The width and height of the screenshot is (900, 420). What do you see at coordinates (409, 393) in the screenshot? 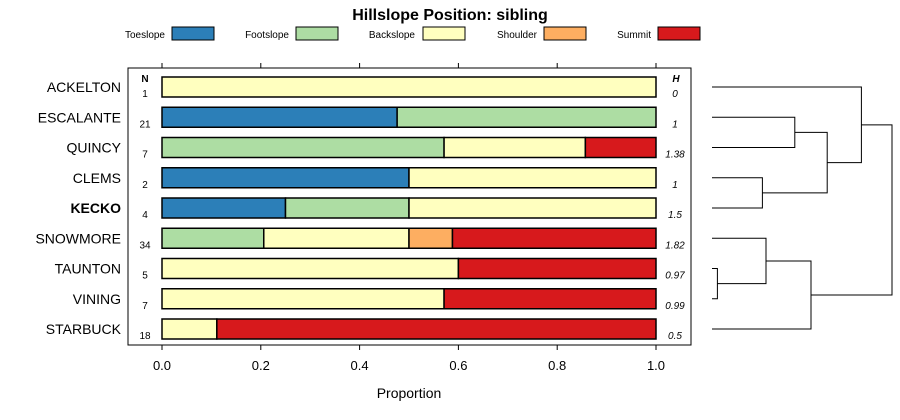
I see `x-axis-label: Proportion` at bounding box center [409, 393].